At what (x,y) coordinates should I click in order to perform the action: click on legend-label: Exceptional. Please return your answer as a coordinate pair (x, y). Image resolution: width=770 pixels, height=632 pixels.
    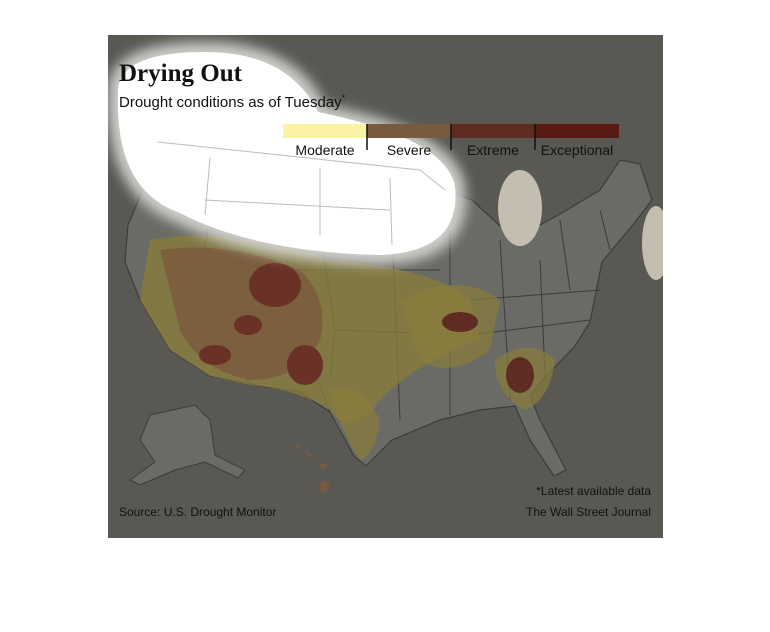
    Looking at the image, I should click on (577, 150).